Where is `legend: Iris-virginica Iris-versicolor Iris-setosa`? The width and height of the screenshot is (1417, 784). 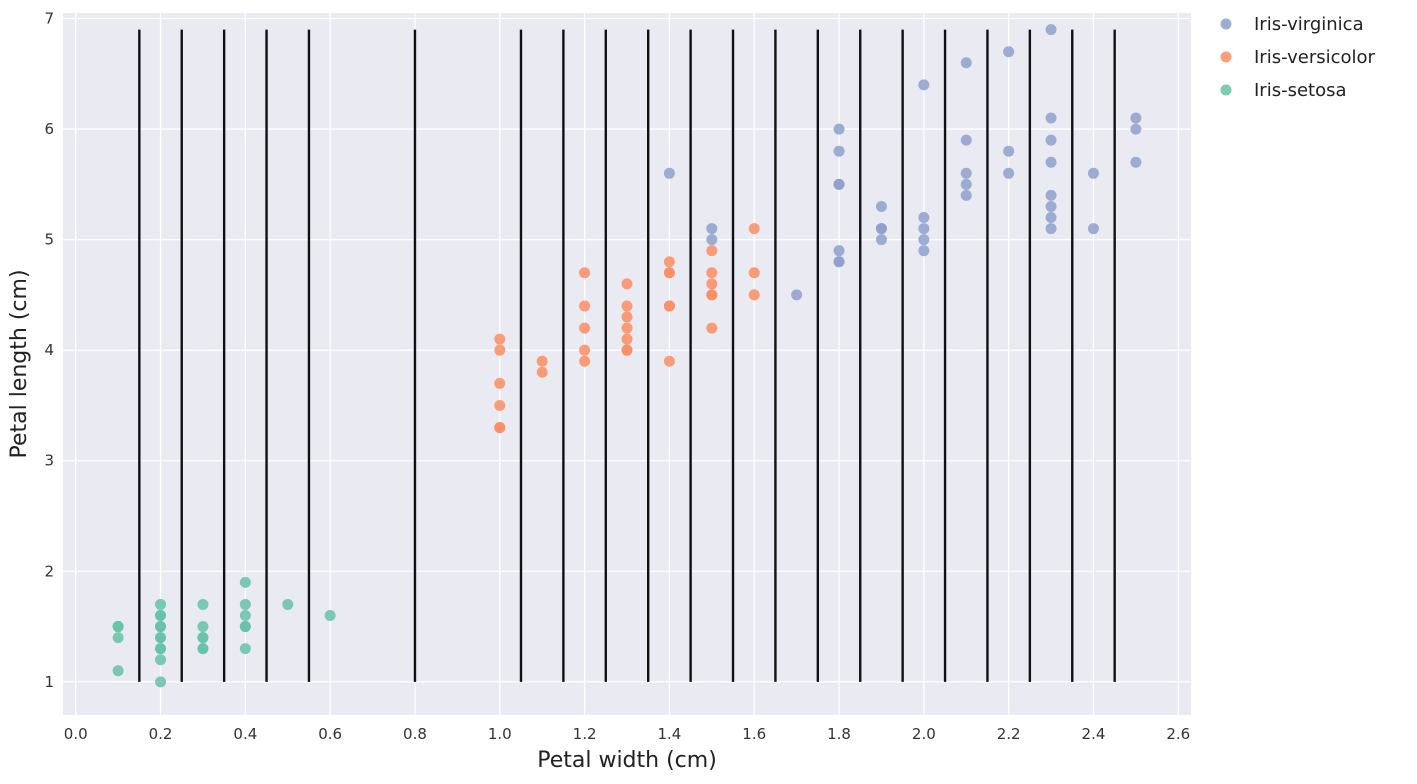
legend: Iris-virginica Iris-versicolor Iris-setosa is located at coordinates (1298, 57).